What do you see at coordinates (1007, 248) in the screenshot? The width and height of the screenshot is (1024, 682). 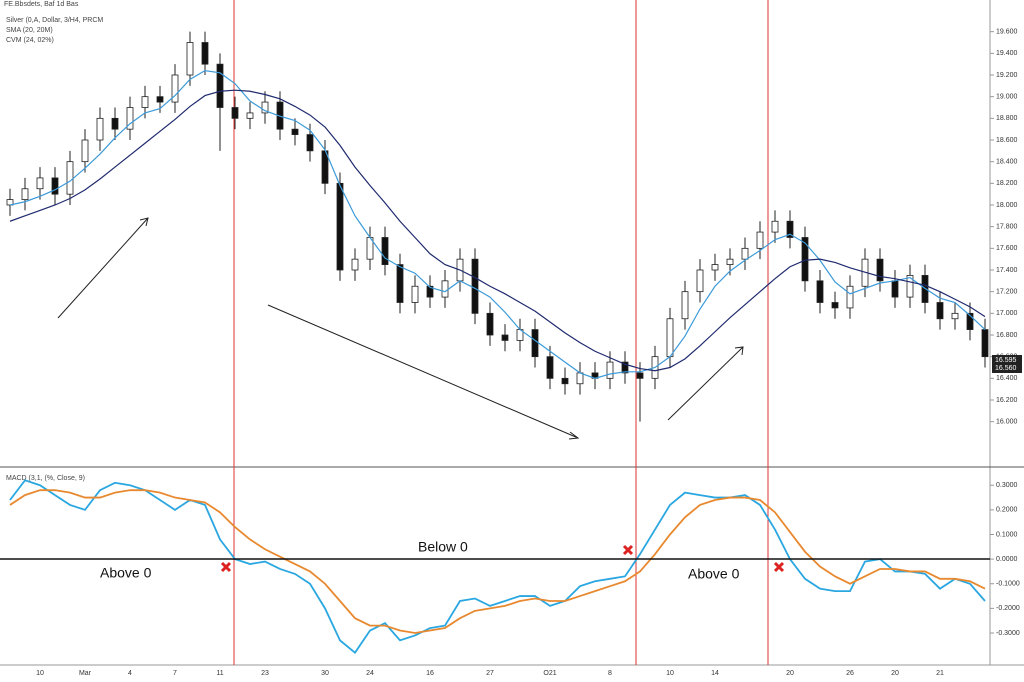 I see `y-tick-label: 17.600` at bounding box center [1007, 248].